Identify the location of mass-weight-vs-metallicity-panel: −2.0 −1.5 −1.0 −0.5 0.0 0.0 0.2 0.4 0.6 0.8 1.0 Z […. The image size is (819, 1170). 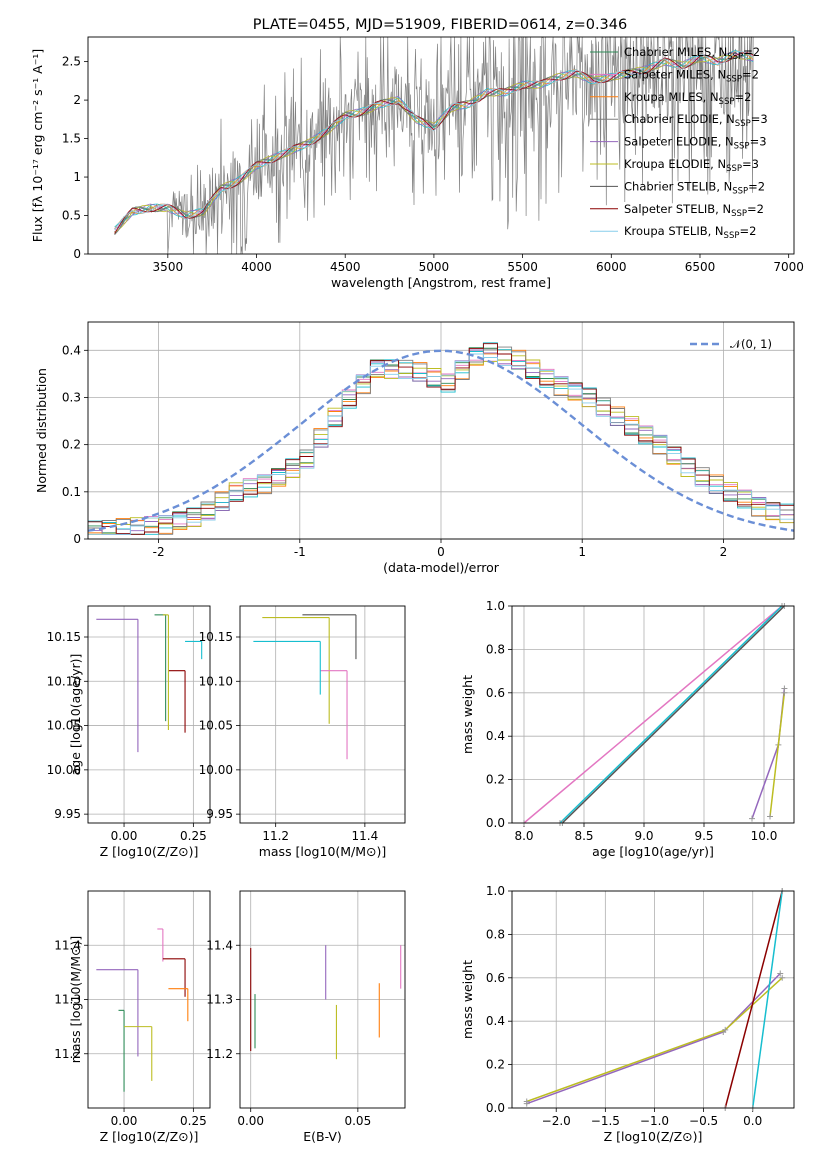
(627, 1014).